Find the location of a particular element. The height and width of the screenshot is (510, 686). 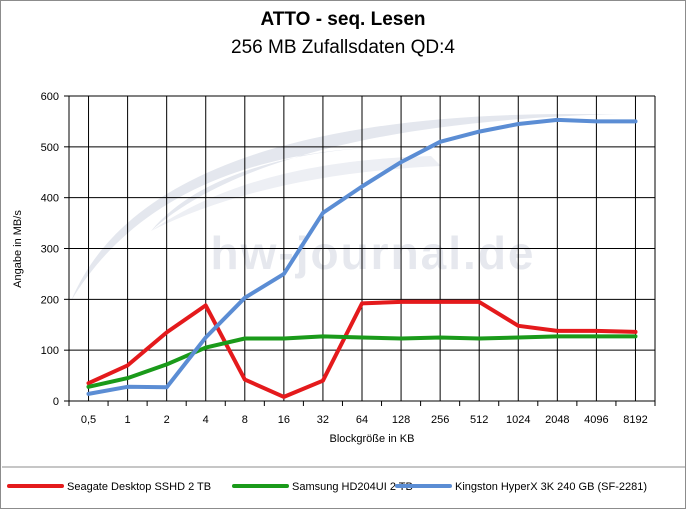

y-tick-label: 500 is located at coordinates (50, 148).